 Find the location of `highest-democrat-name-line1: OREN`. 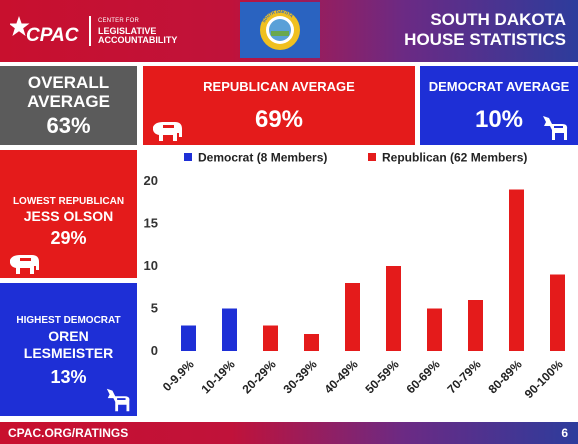

highest-democrat-name-line1: OREN is located at coordinates (68, 336).